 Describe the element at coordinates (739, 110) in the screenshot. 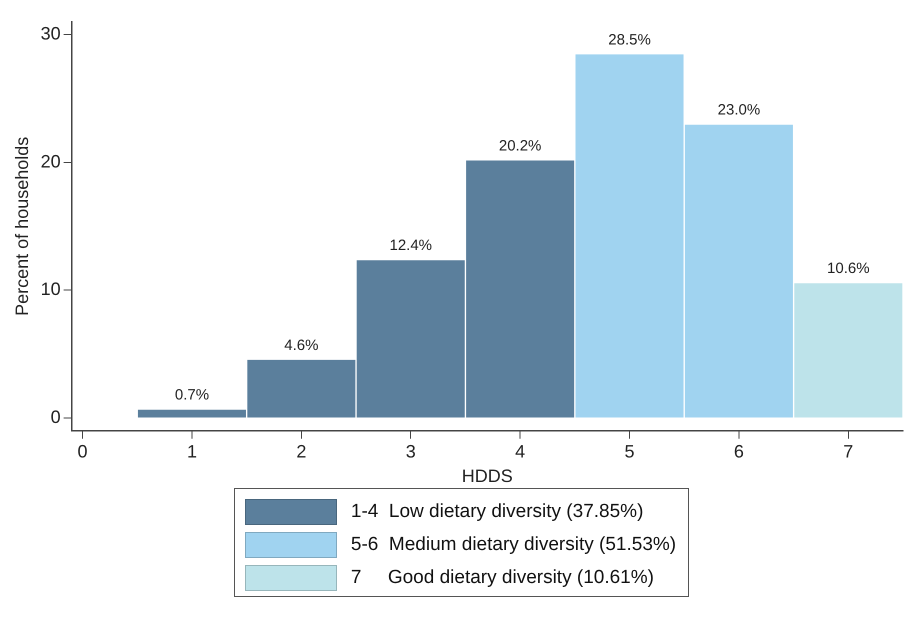

I see `data-label: 23.0%` at that location.